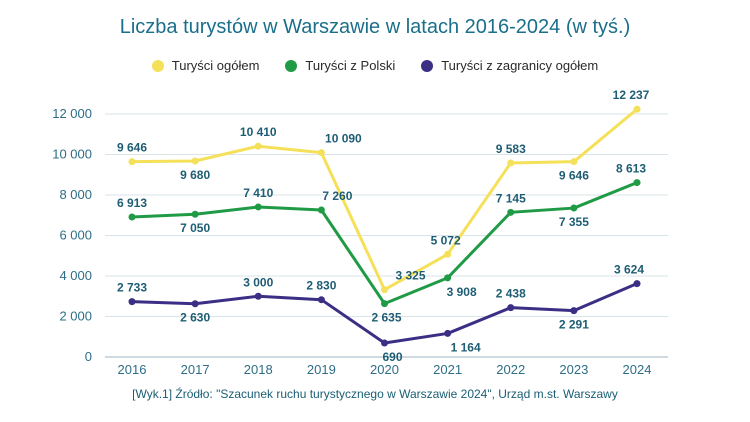  I want to click on y-tick-label: 0, so click(88, 356).